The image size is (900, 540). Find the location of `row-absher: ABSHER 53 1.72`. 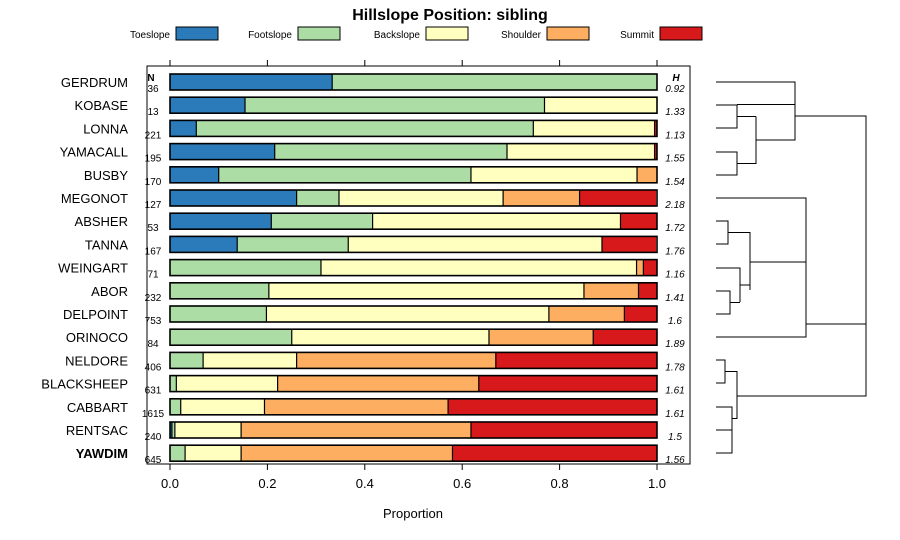

row-absher: ABSHER 53 1.72 is located at coordinates (380, 223).